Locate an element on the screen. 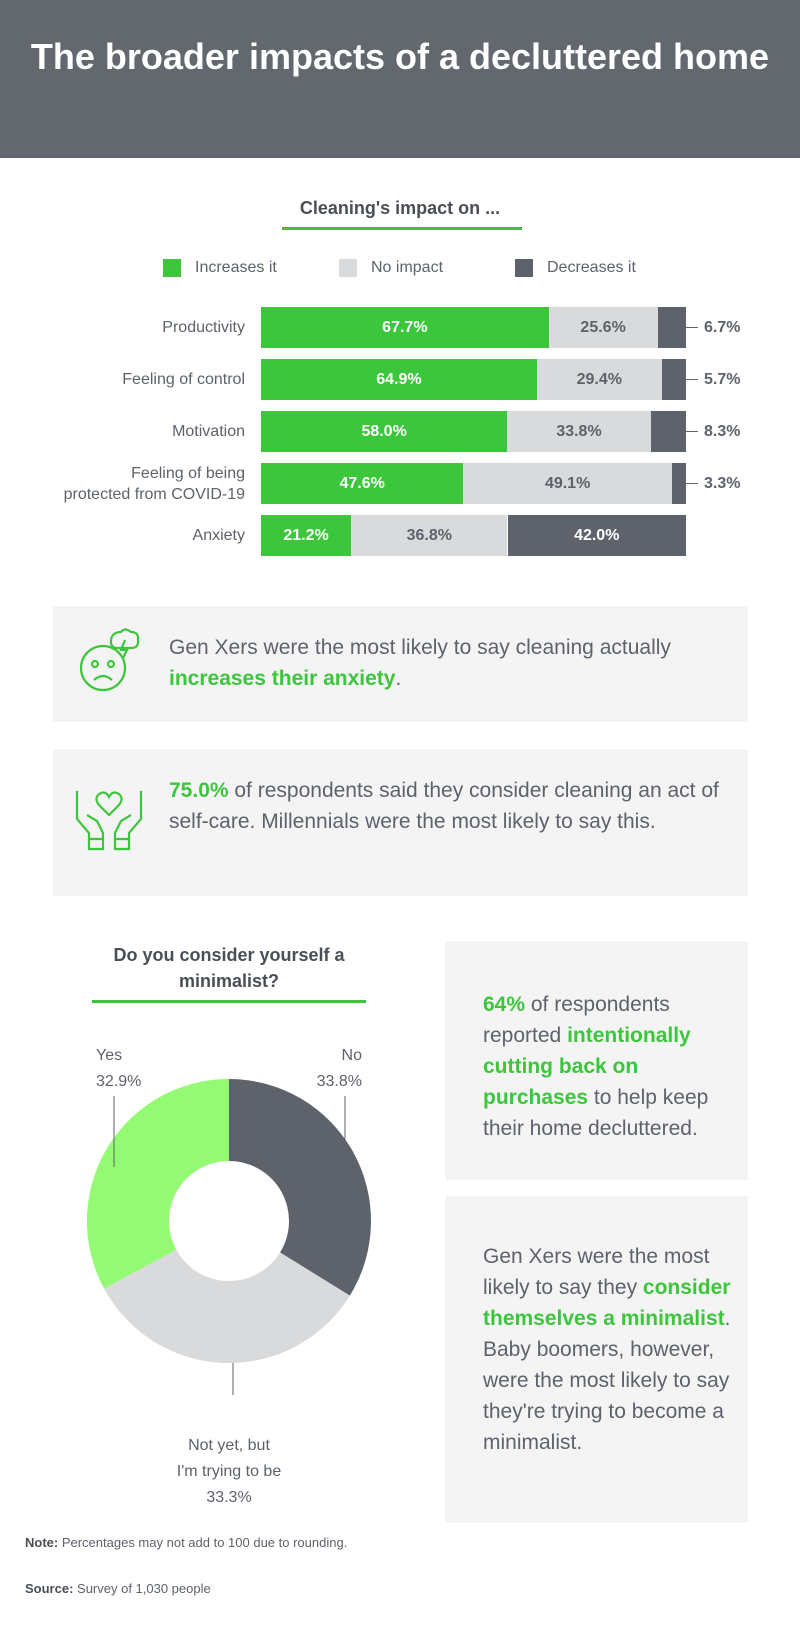  bar-segment-none: 29.4% is located at coordinates (599, 379).